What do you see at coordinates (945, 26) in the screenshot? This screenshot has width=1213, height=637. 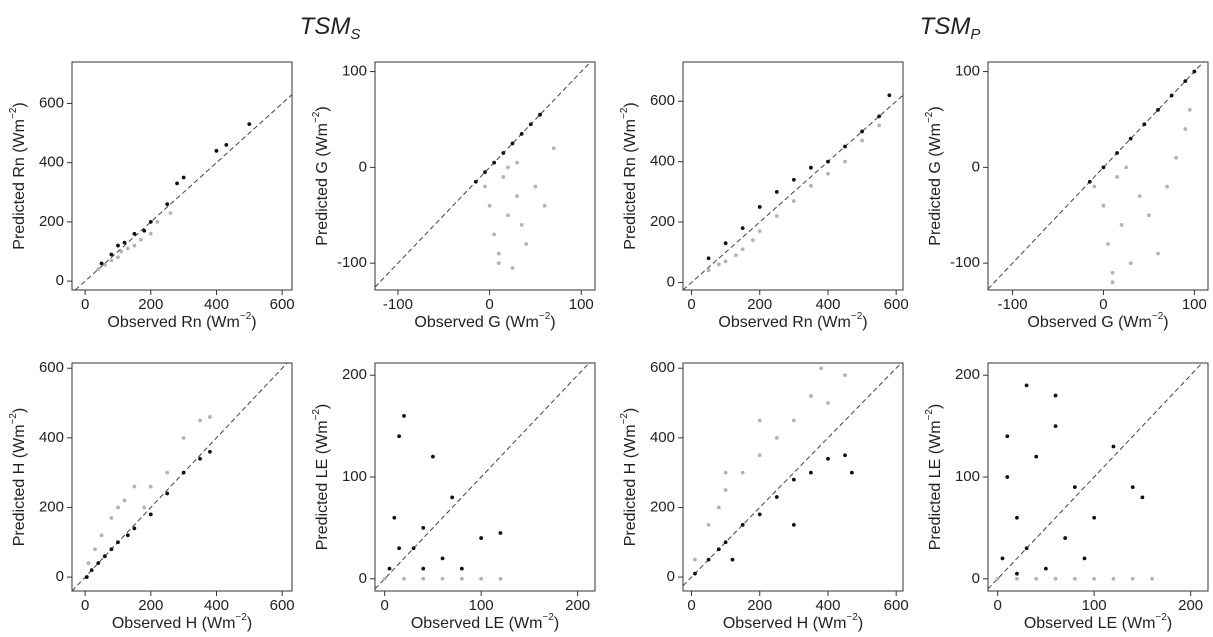 I see `title-text: TSM` at bounding box center [945, 26].